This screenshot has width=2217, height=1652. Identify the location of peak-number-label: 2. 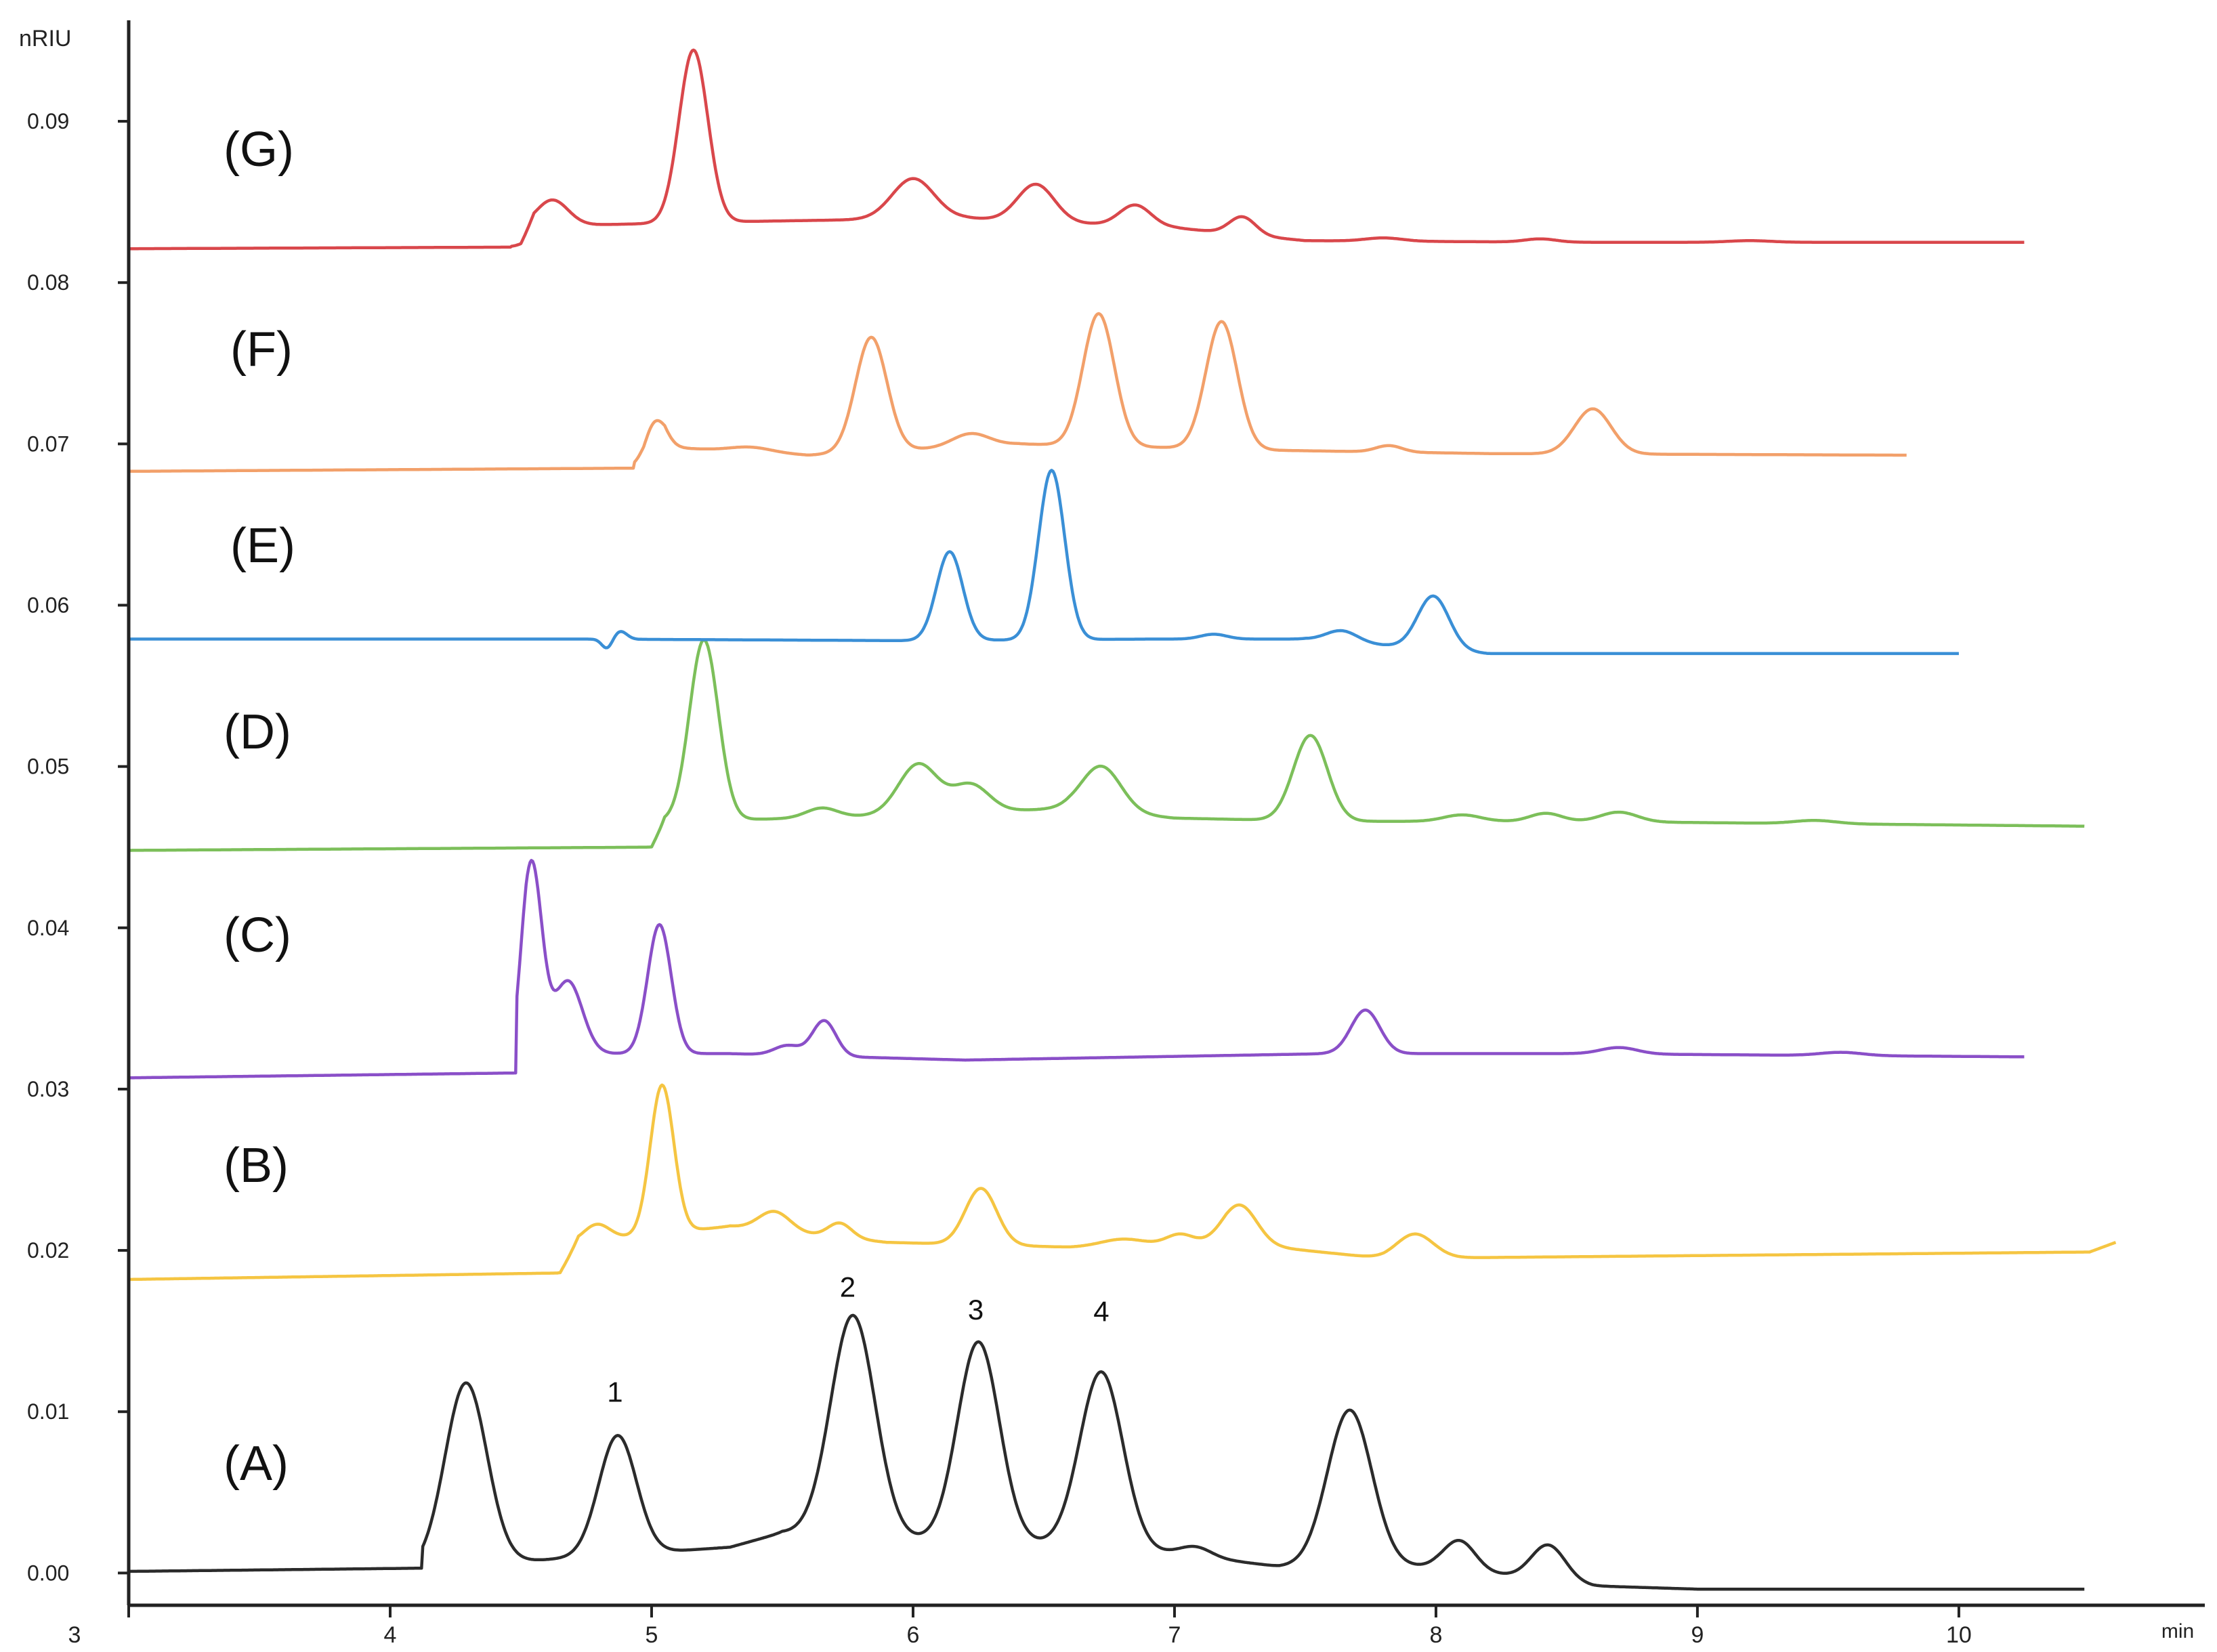
(848, 1287).